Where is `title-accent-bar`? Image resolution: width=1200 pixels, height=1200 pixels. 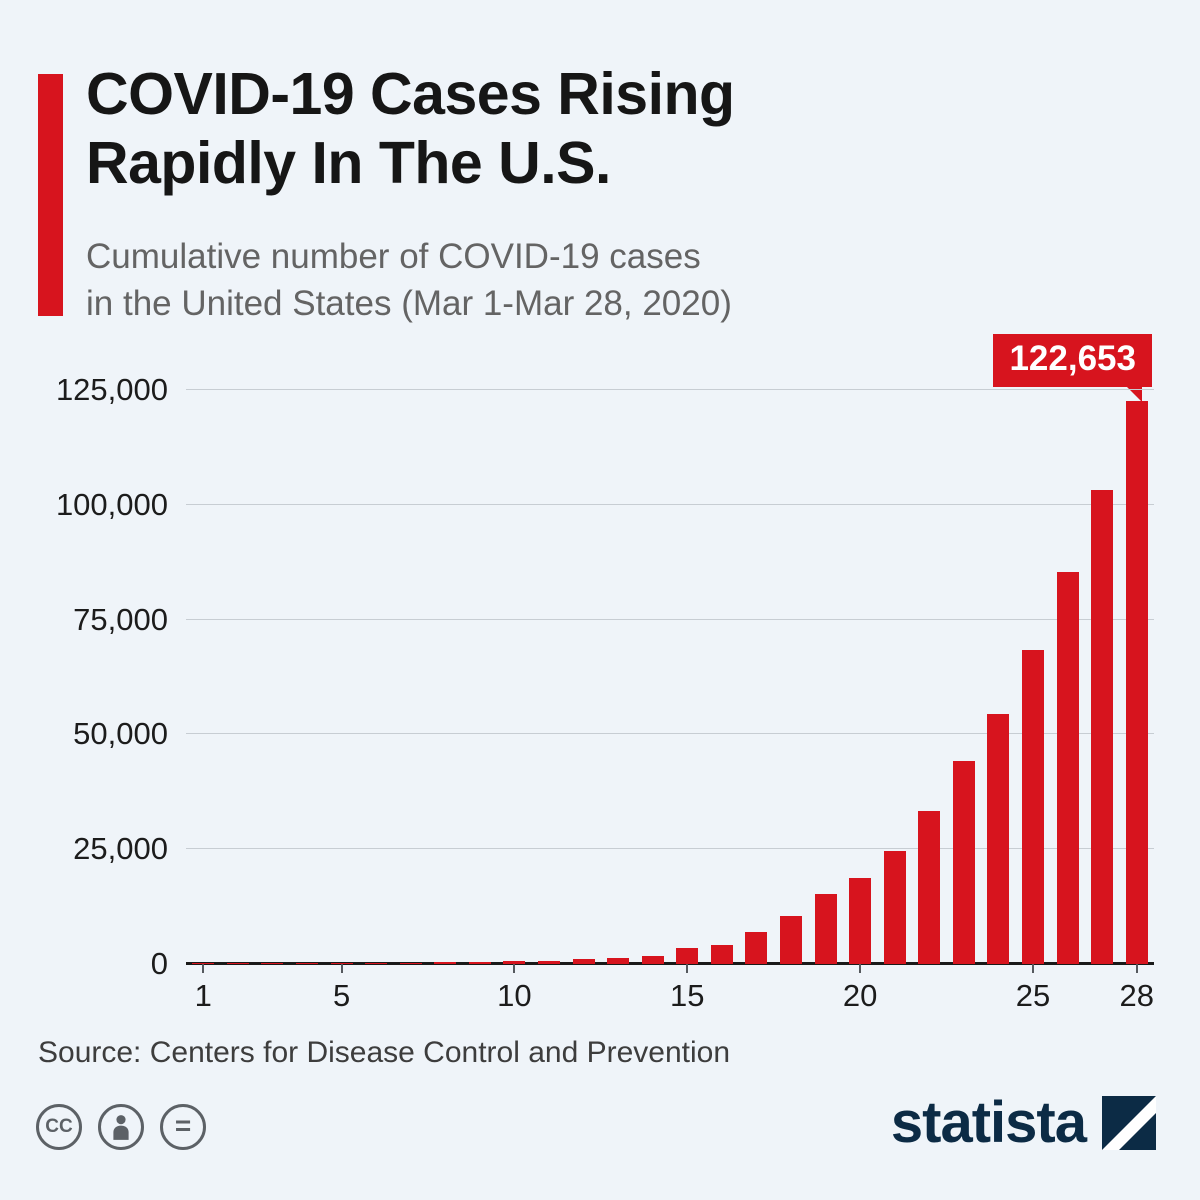
title-accent-bar is located at coordinates (50, 195).